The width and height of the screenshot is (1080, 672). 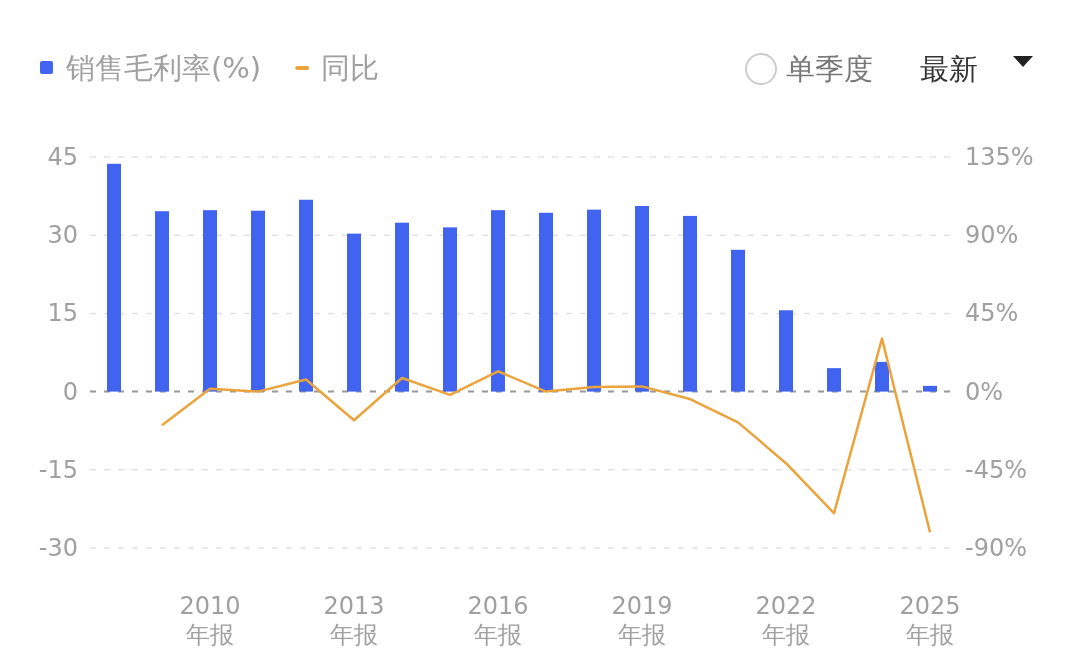 What do you see at coordinates (996, 548) in the screenshot?
I see `y2-tick-label: -90%` at bounding box center [996, 548].